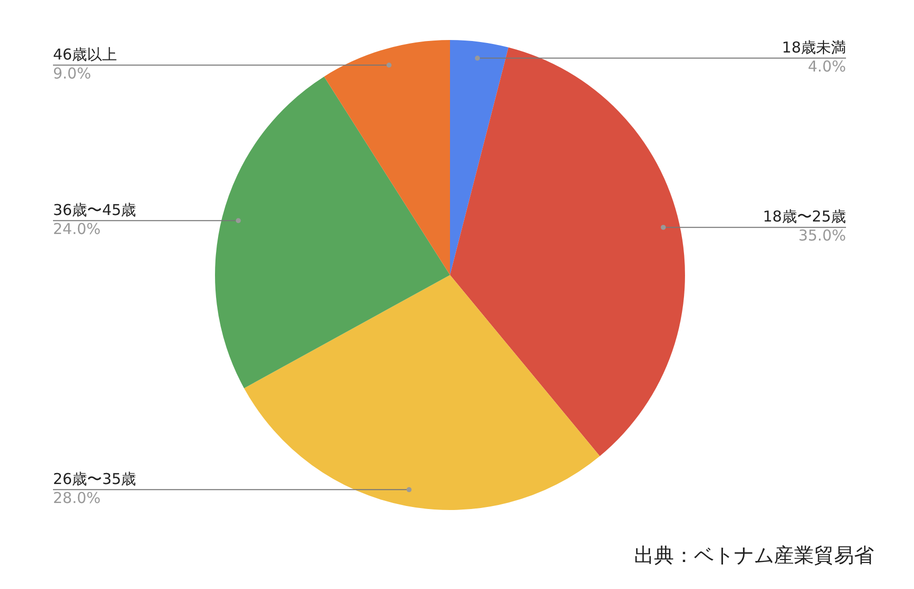 This screenshot has width=914, height=589. I want to click on data-label: 9.0%, so click(72, 73).